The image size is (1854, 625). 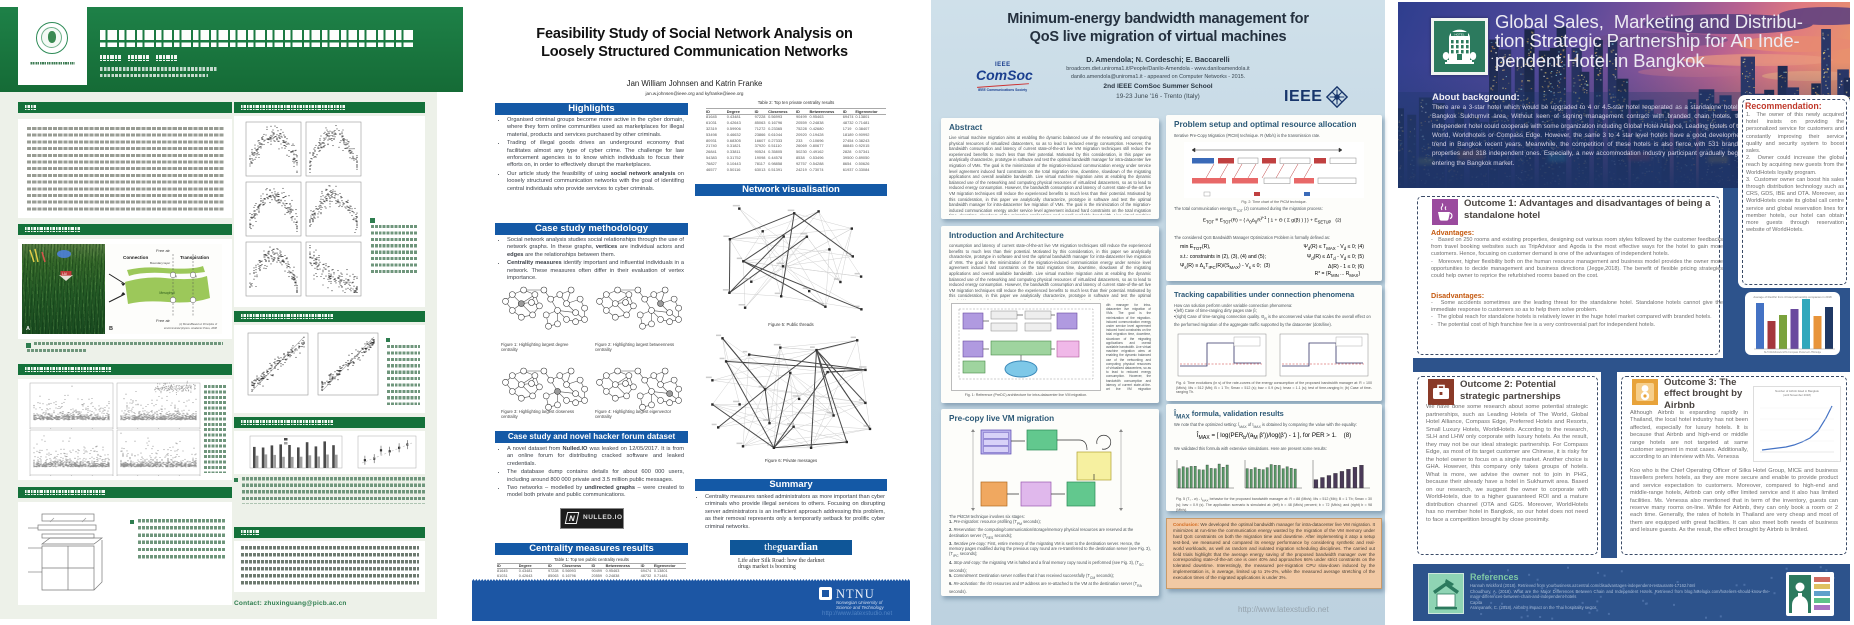 What do you see at coordinates (28, 329) in the screenshot?
I see `svg-text: A` at bounding box center [28, 329].